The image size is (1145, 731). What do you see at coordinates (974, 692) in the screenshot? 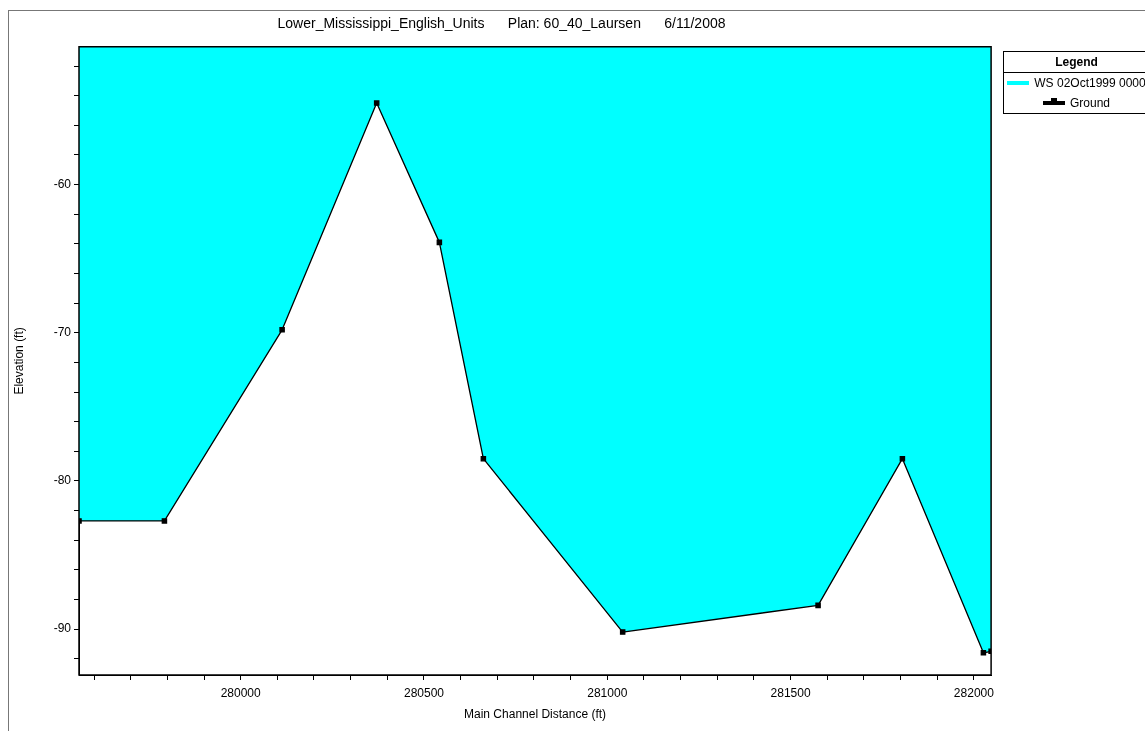
I see `x-tick-label: 282000` at bounding box center [974, 692].